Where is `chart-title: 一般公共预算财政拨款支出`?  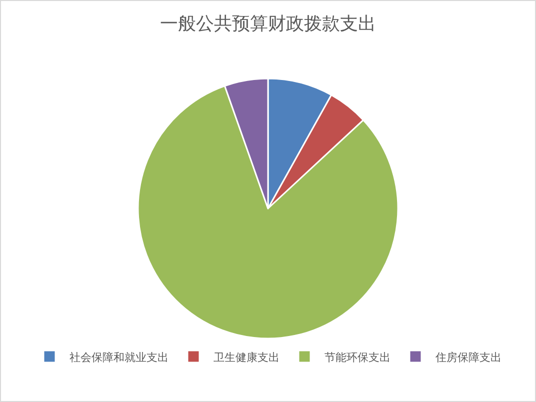 chart-title: 一般公共预算财政拨款支出 is located at coordinates (268, 24).